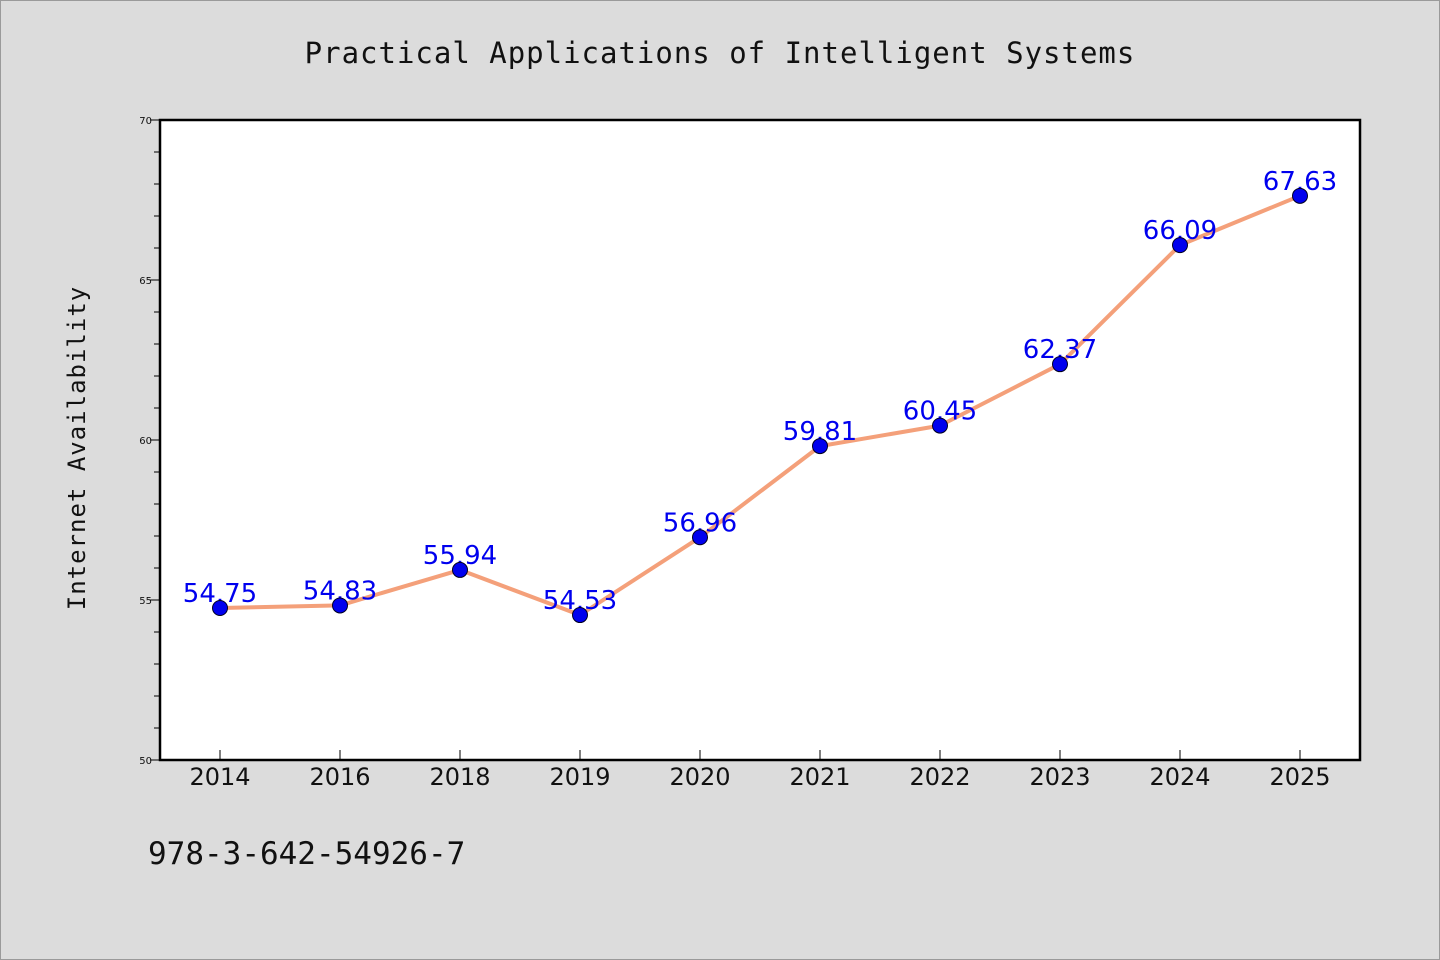 This screenshot has width=1440, height=960. I want to click on y-tick-label: 70, so click(145, 121).